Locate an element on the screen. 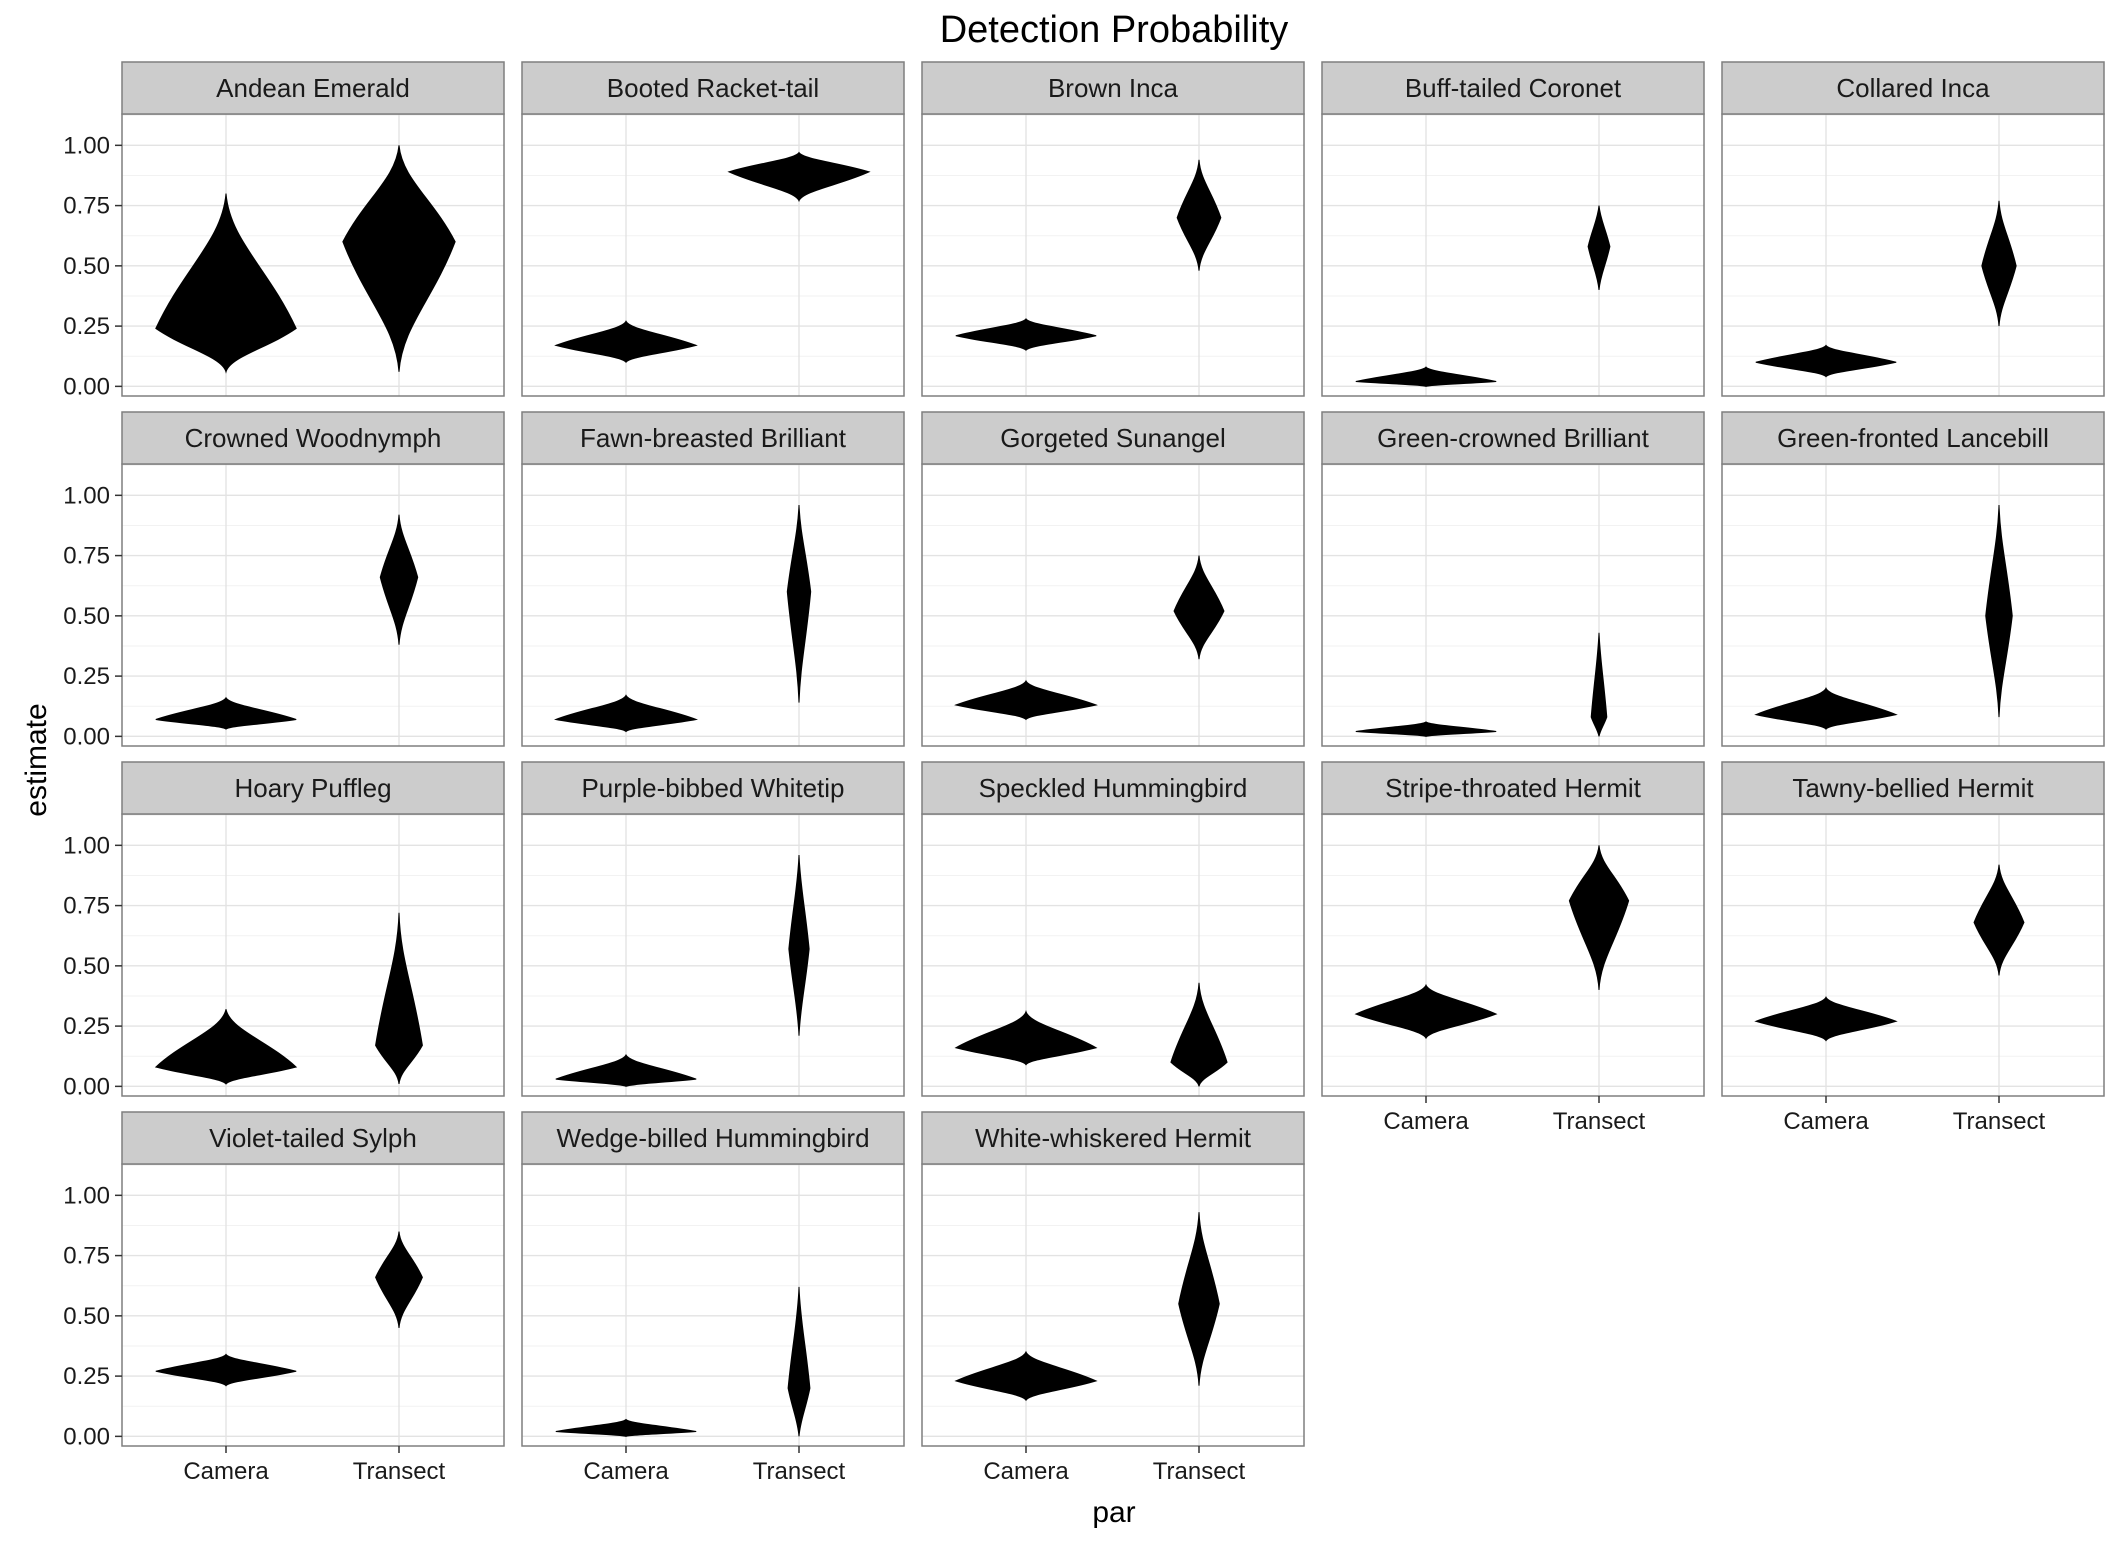 The image size is (2112, 1541). facet-panel: White-whiskered Hermit Camera Transect is located at coordinates (1113, 1298).